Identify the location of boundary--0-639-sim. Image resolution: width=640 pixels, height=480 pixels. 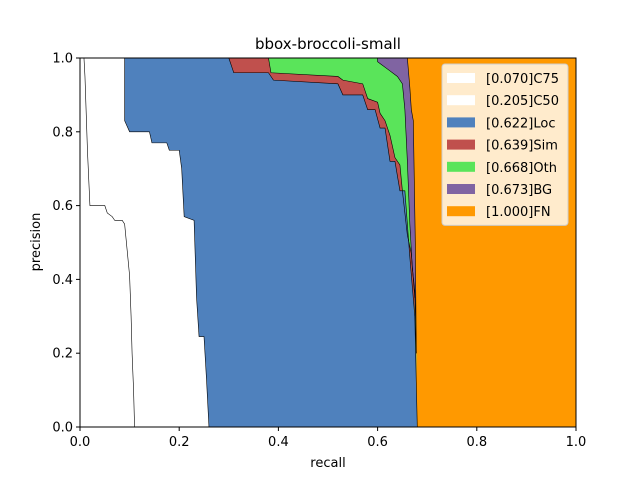
(342, 177).